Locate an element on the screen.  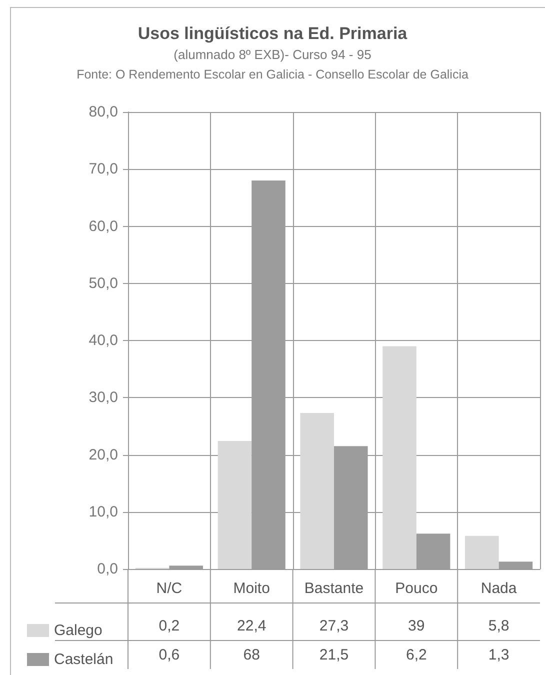
data-label: 21,5 is located at coordinates (334, 655).